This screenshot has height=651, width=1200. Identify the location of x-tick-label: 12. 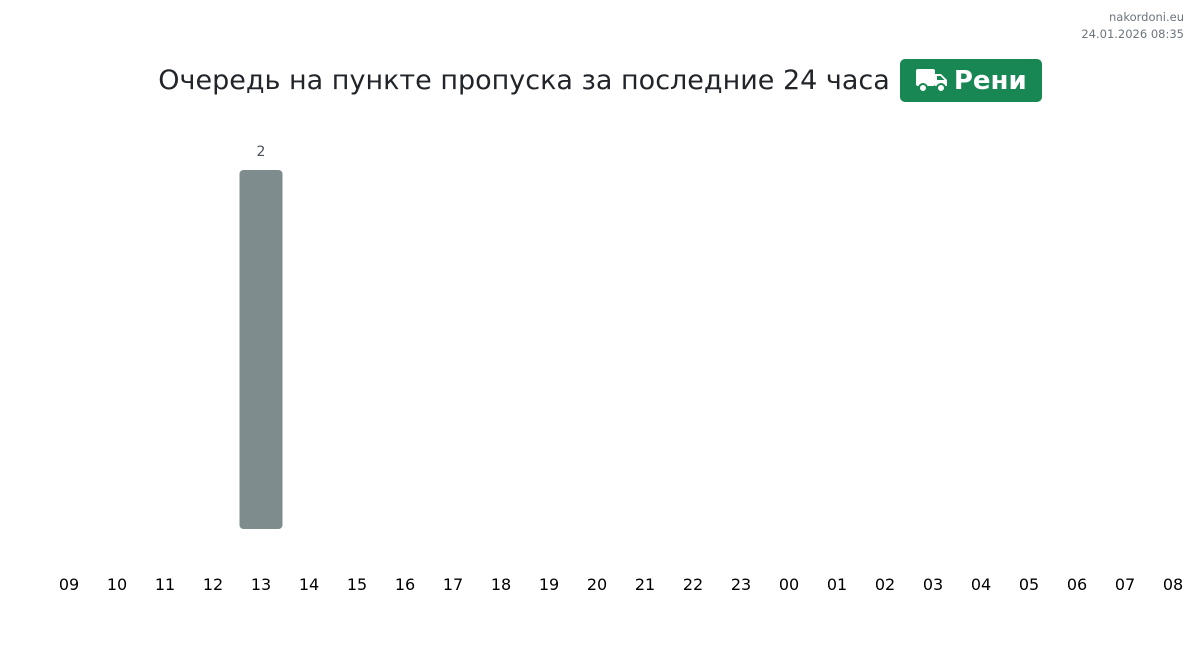
(213, 584).